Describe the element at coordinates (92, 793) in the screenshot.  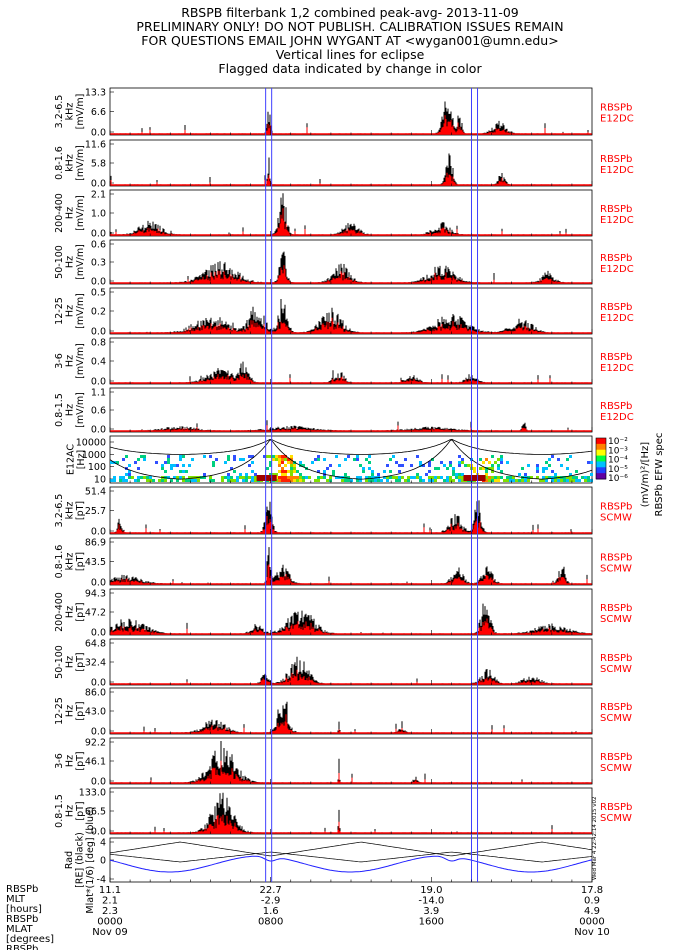
I see `y-tick-label: 133.0` at that location.